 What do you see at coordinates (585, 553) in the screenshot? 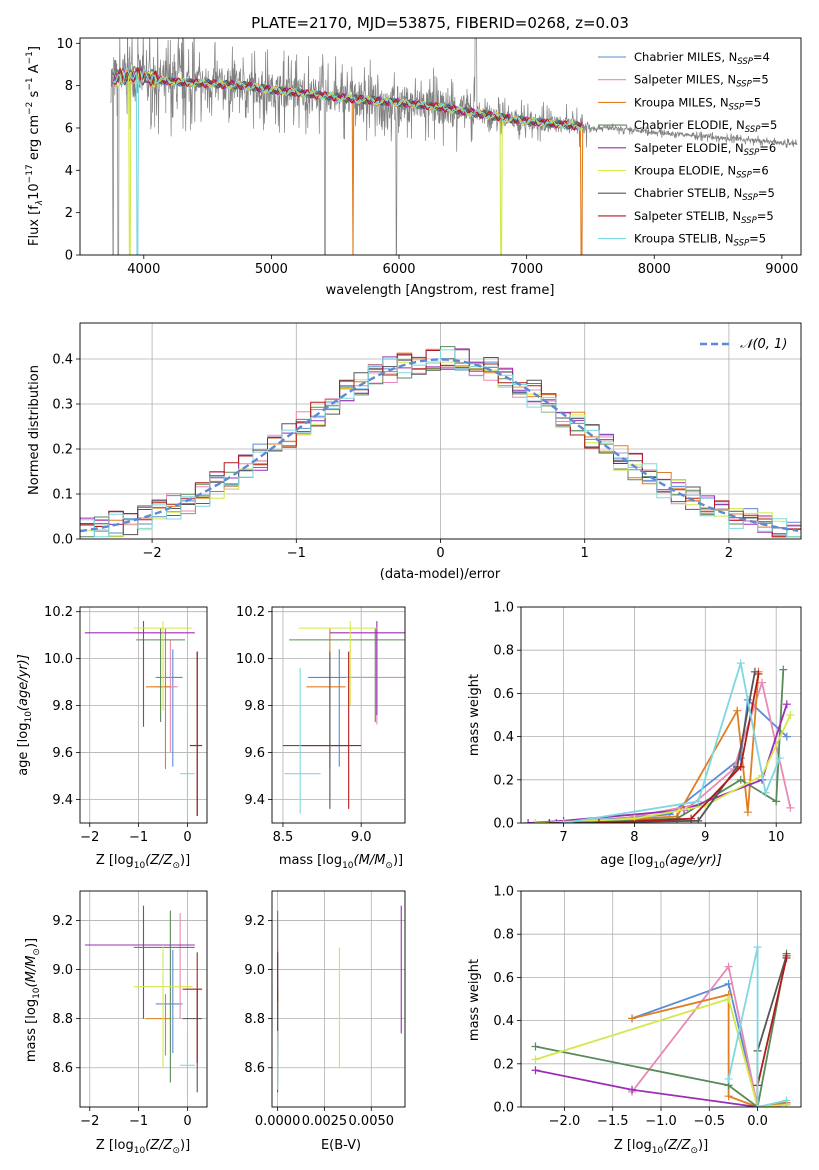
I see `x-tick-label: 1` at bounding box center [585, 553].